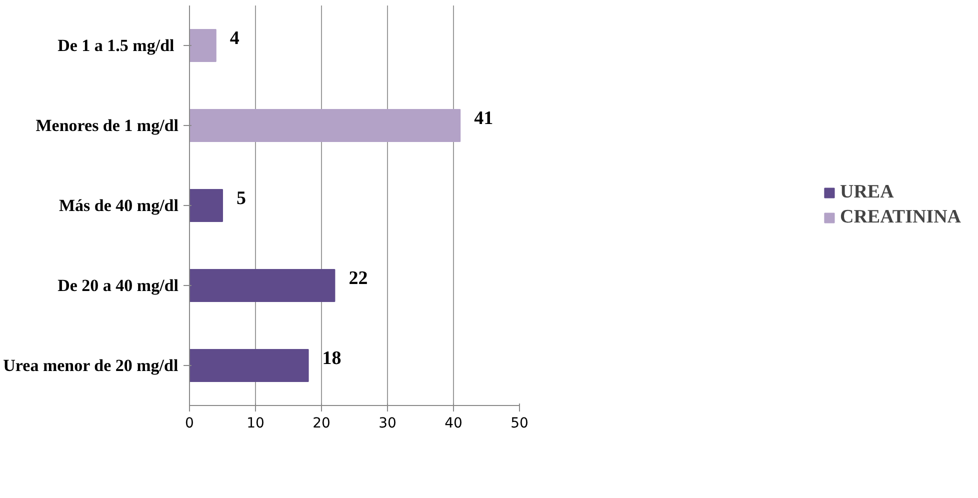 This screenshot has height=498, width=978. I want to click on y-tick-label: Más de 40 mg/dl, so click(119, 205).